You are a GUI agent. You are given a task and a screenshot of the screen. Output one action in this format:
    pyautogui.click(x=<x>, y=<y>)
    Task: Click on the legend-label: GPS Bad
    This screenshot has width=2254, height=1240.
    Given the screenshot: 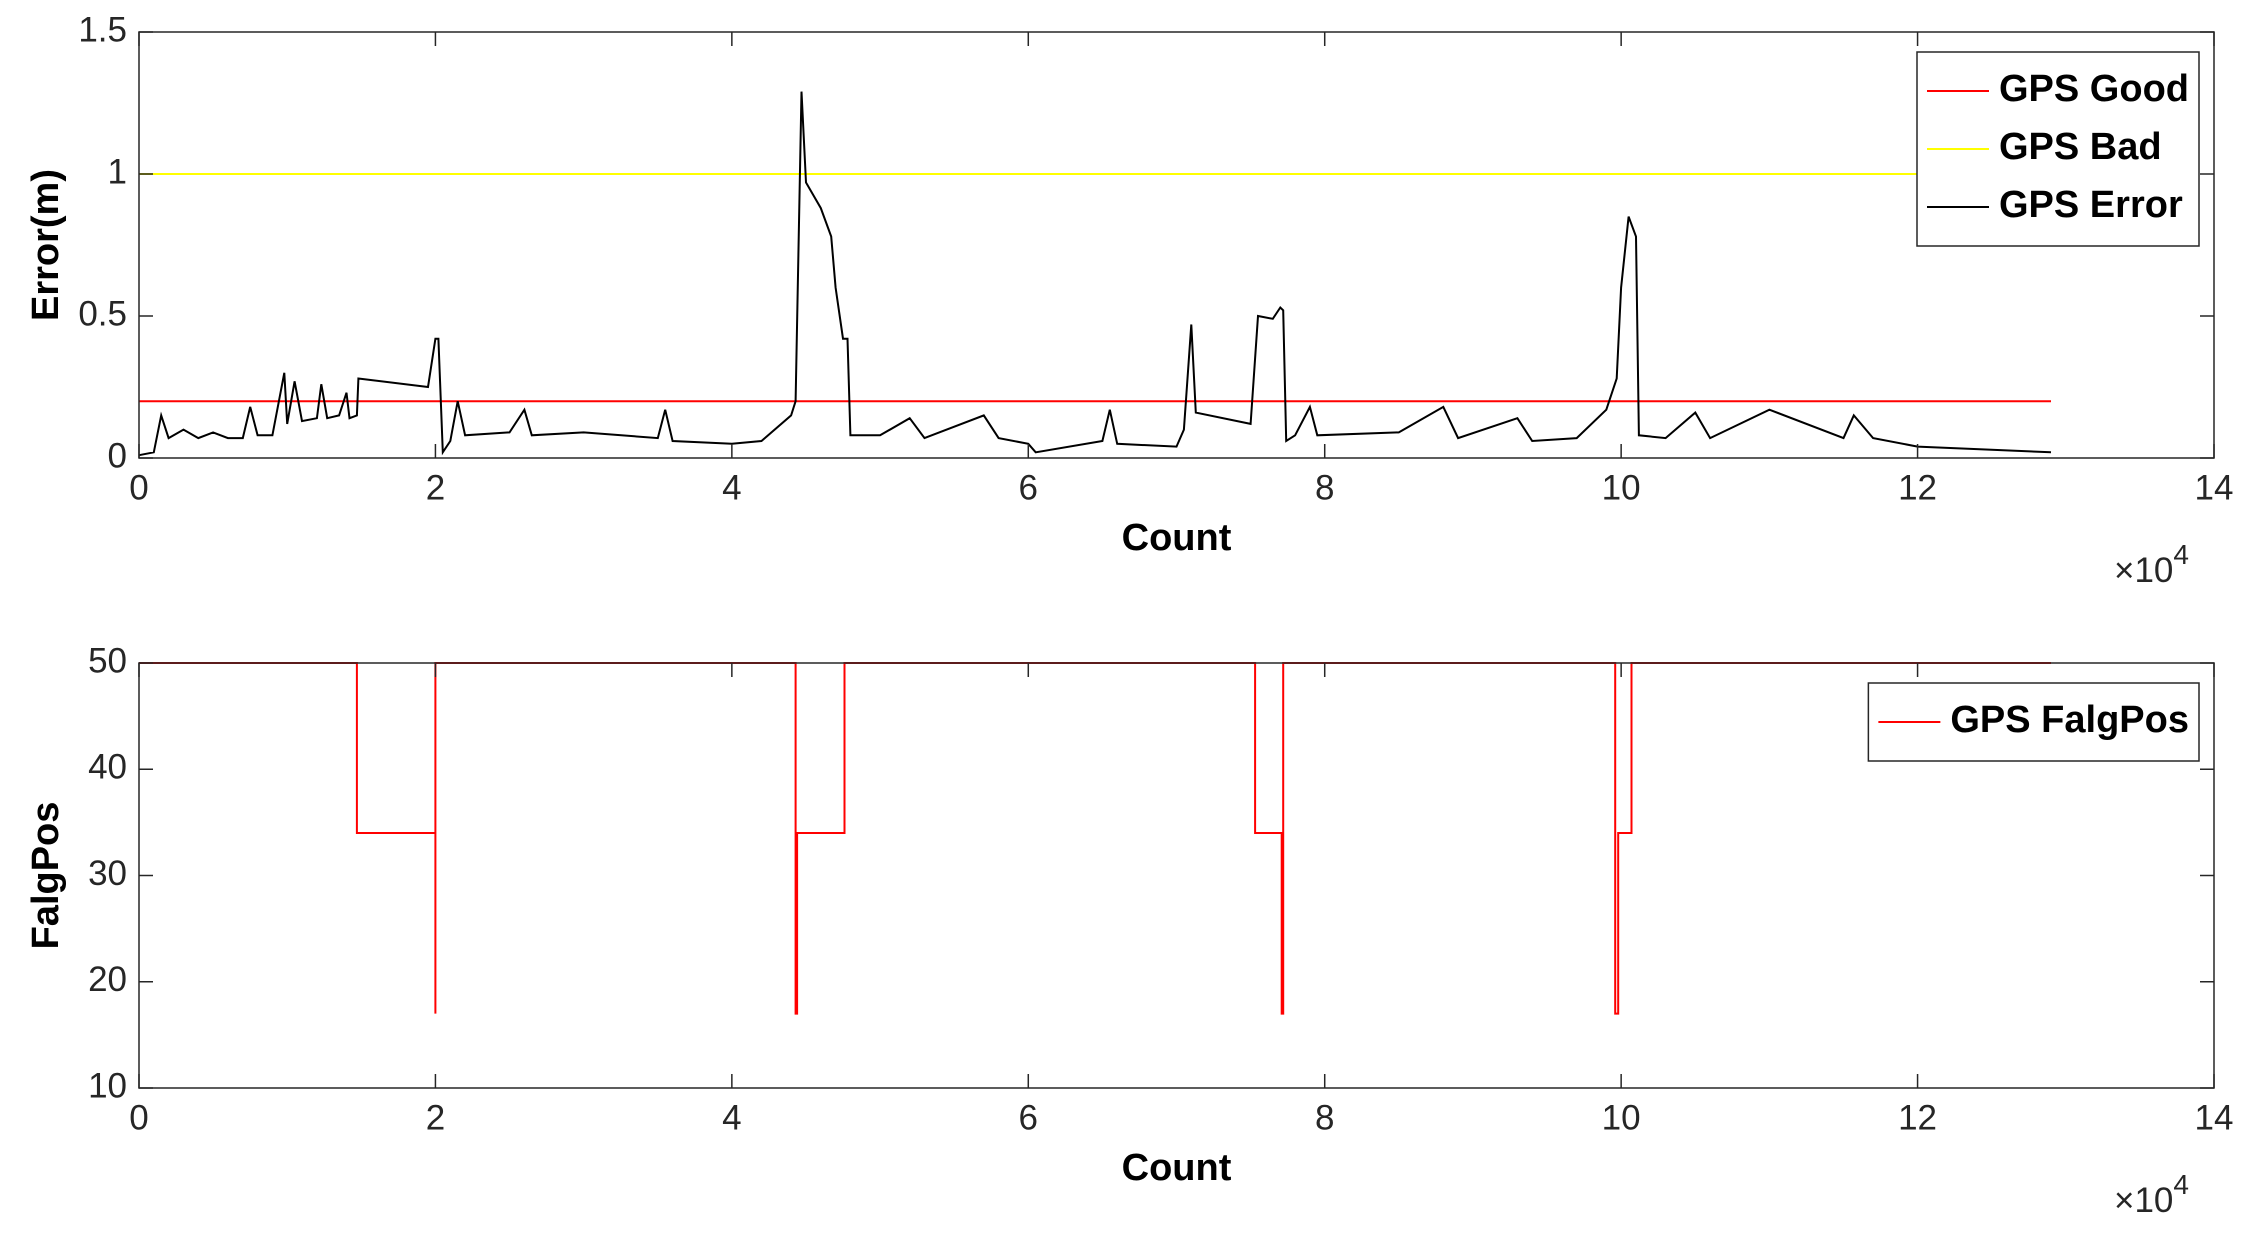 What is the action you would take?
    pyautogui.click(x=2080, y=147)
    